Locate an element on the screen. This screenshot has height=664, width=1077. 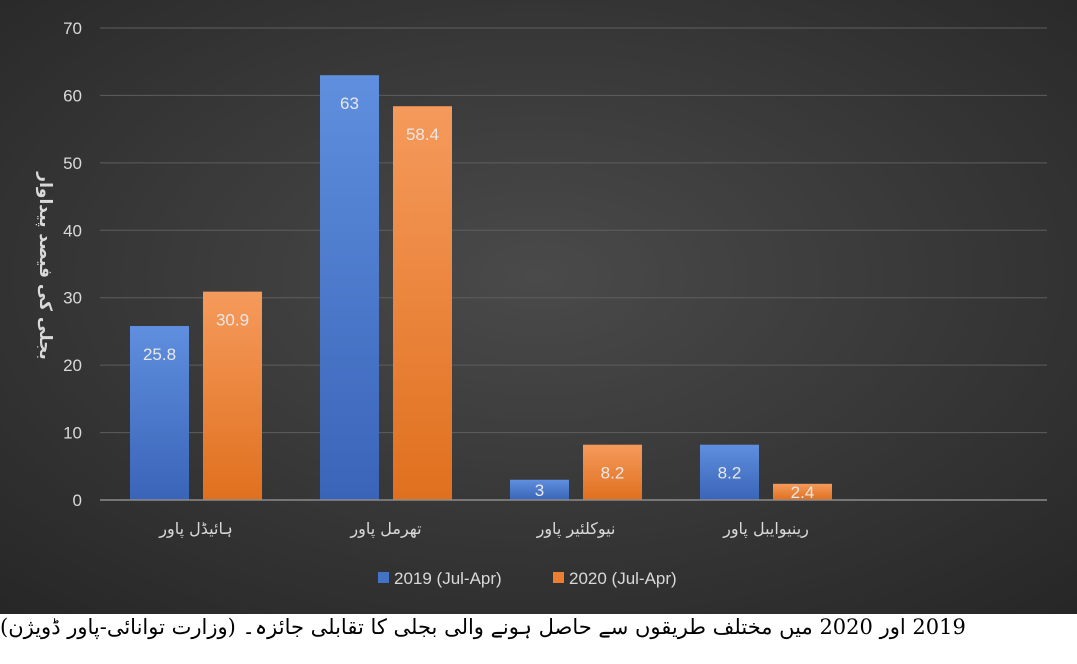
y-tick-label: 70 is located at coordinates (72, 28).